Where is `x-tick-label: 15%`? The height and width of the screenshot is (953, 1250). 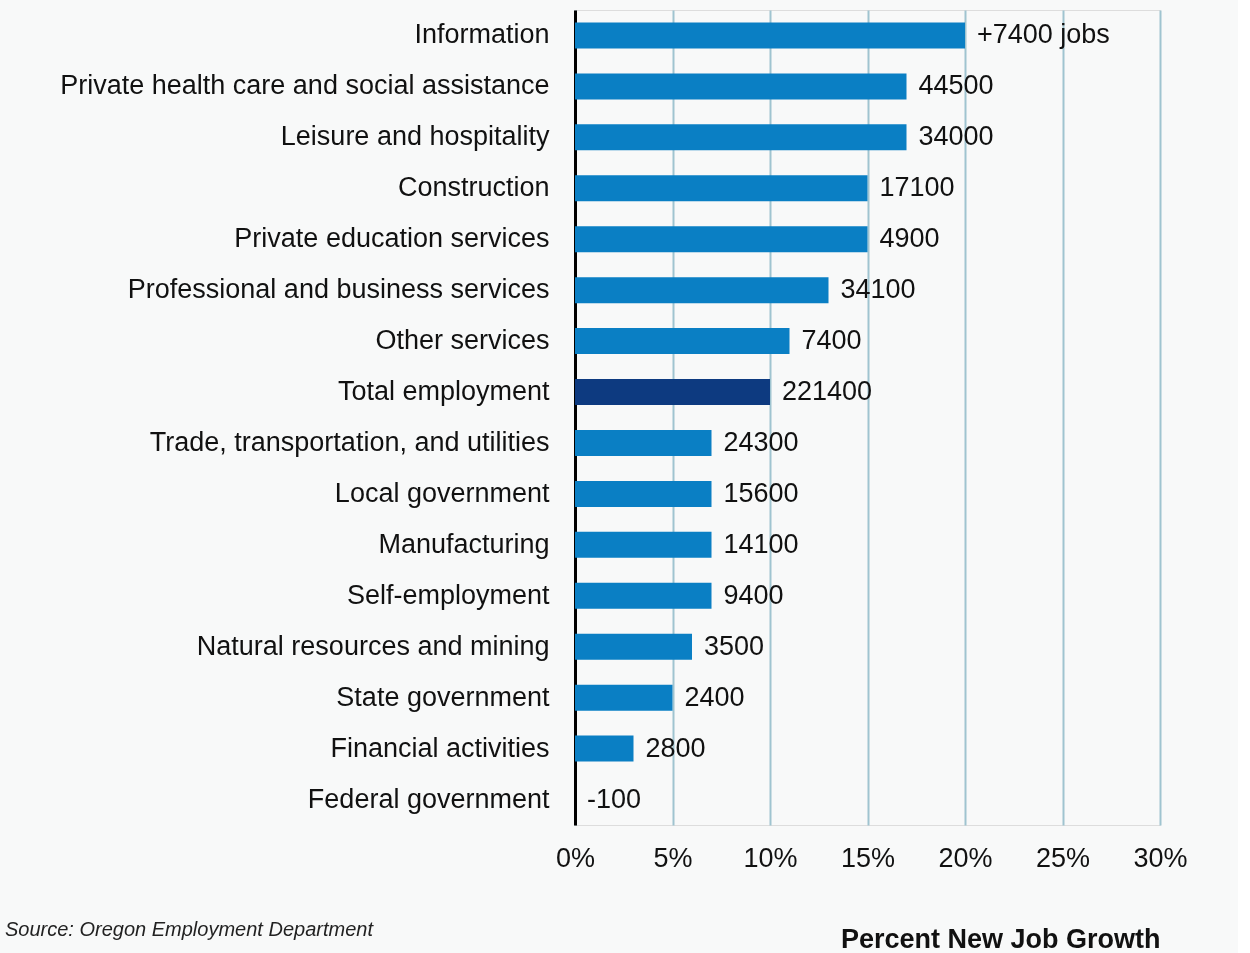
x-tick-label: 15% is located at coordinates (868, 857).